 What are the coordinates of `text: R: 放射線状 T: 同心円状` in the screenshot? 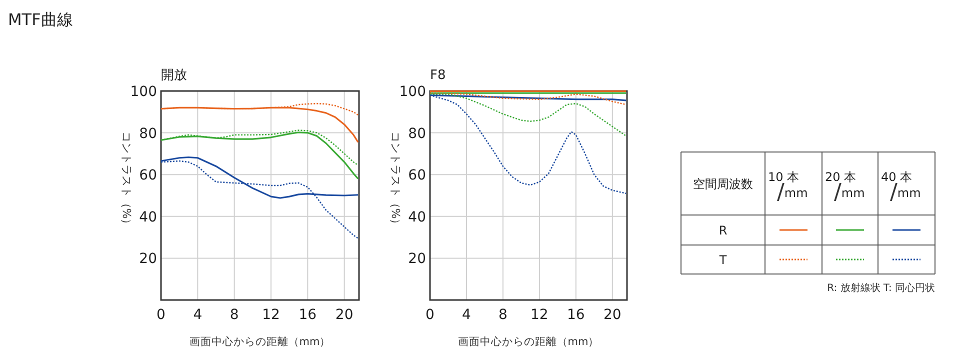 It's located at (881, 288).